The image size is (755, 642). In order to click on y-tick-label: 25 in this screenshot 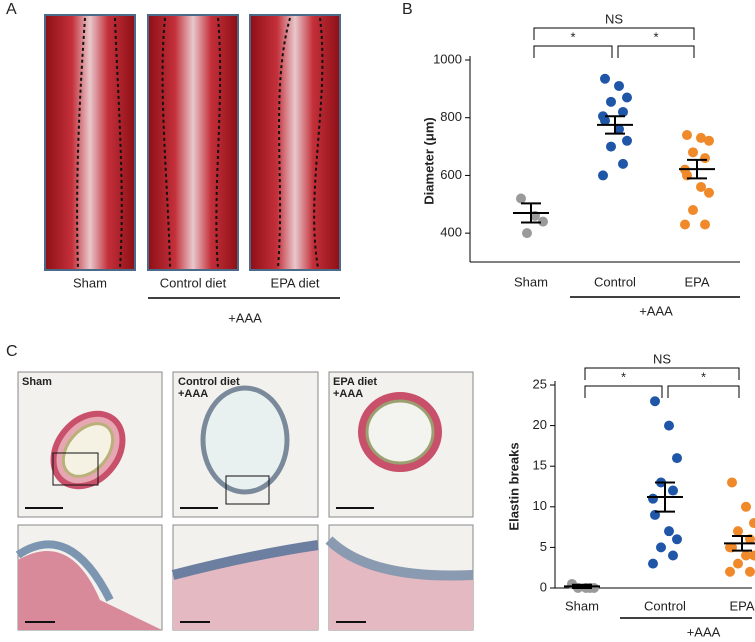, I will do `click(540, 383)`.